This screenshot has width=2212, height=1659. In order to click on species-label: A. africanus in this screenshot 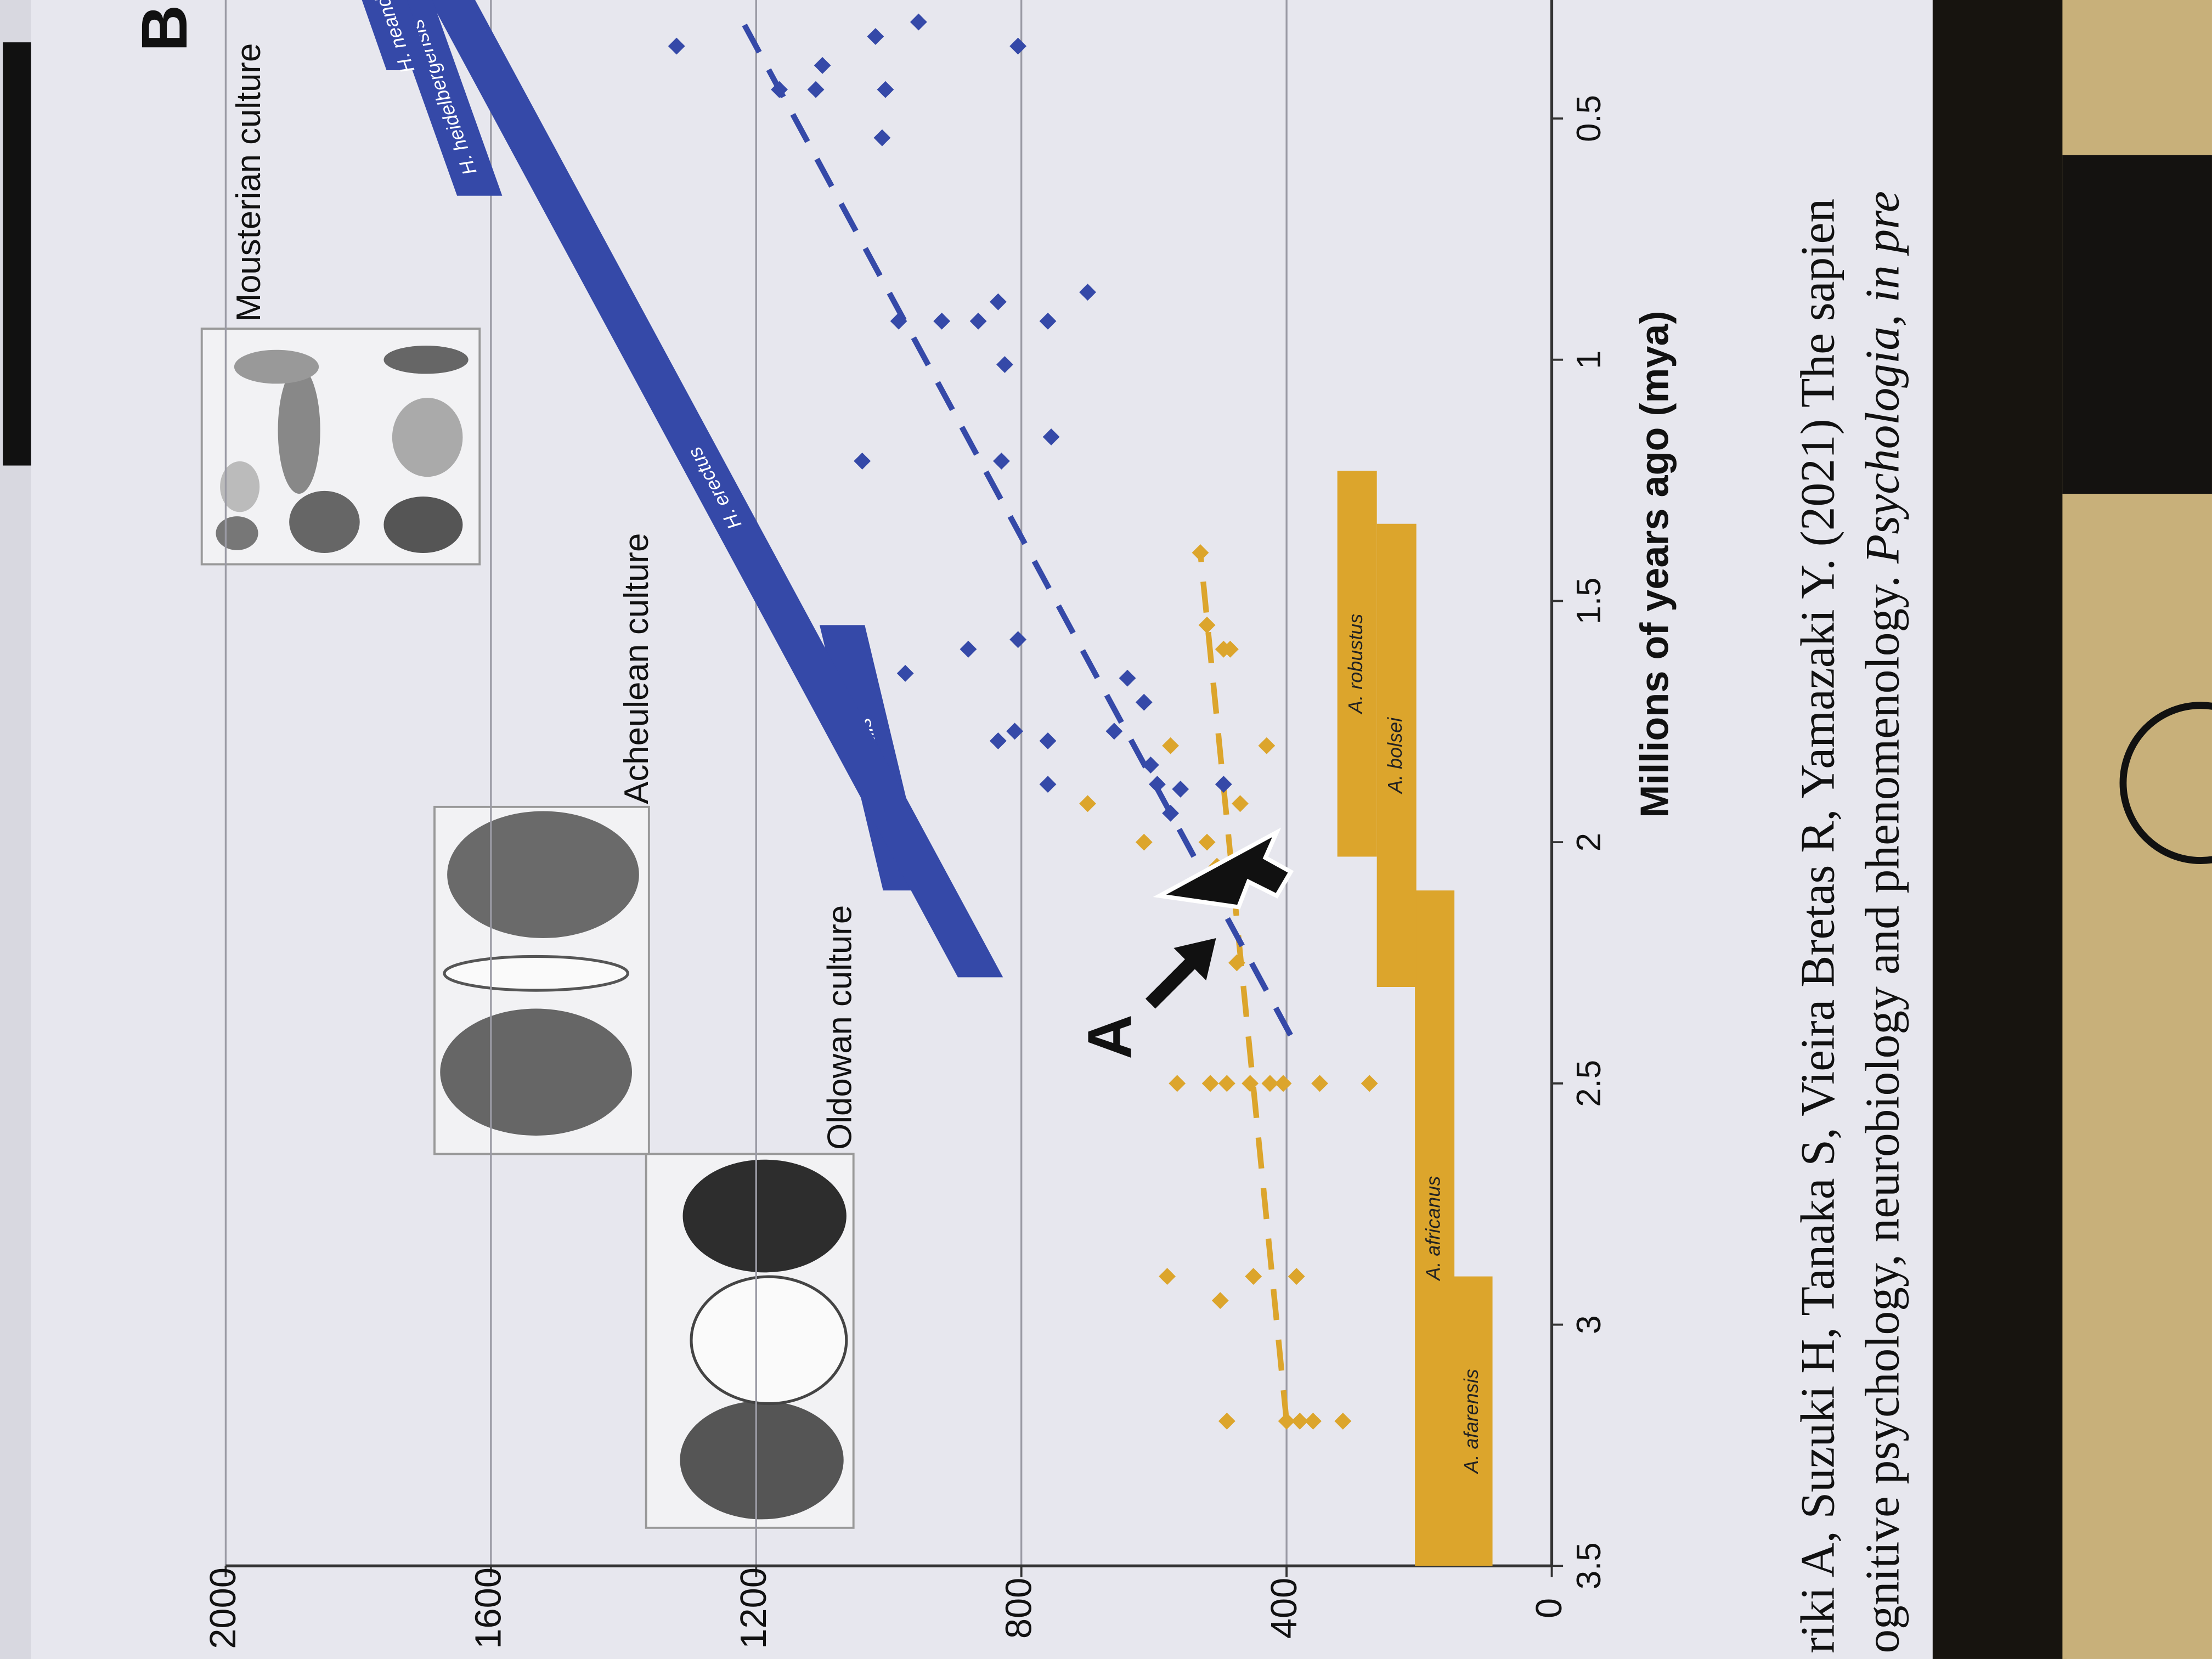, I will do `click(1433, 1229)`.